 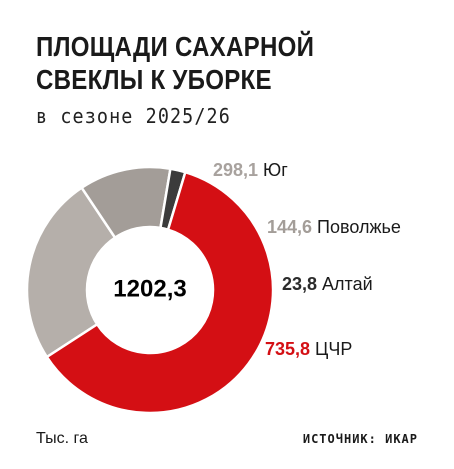 I want to click on slice-label-1: 298,1 Юг, so click(x=250, y=170).